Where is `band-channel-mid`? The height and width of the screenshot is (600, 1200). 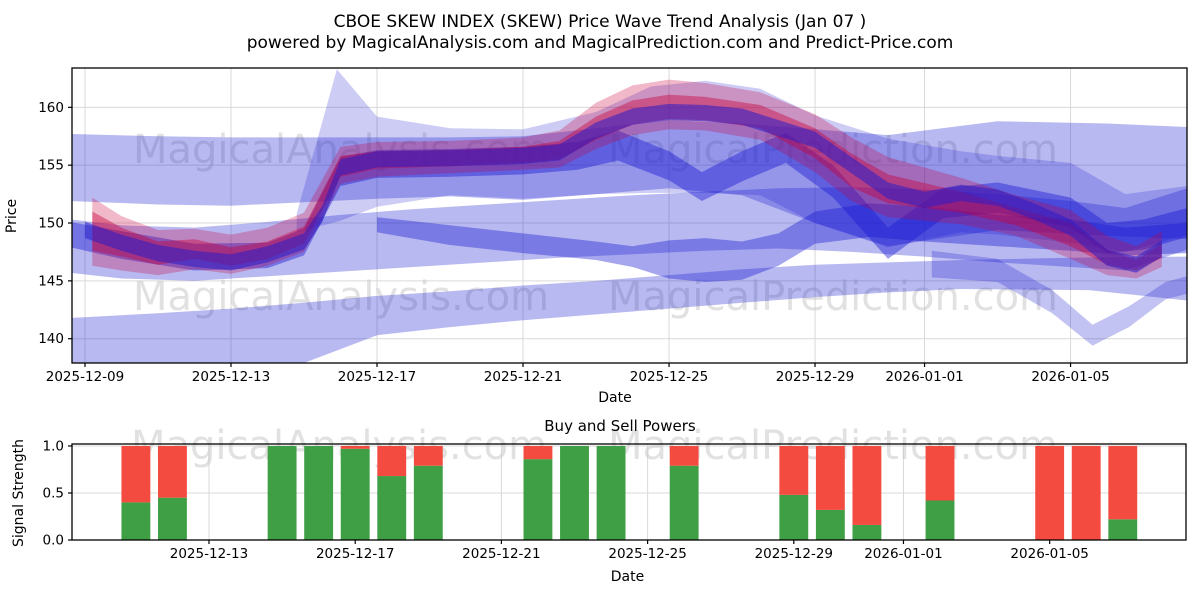 band-channel-mid is located at coordinates (629, 234).